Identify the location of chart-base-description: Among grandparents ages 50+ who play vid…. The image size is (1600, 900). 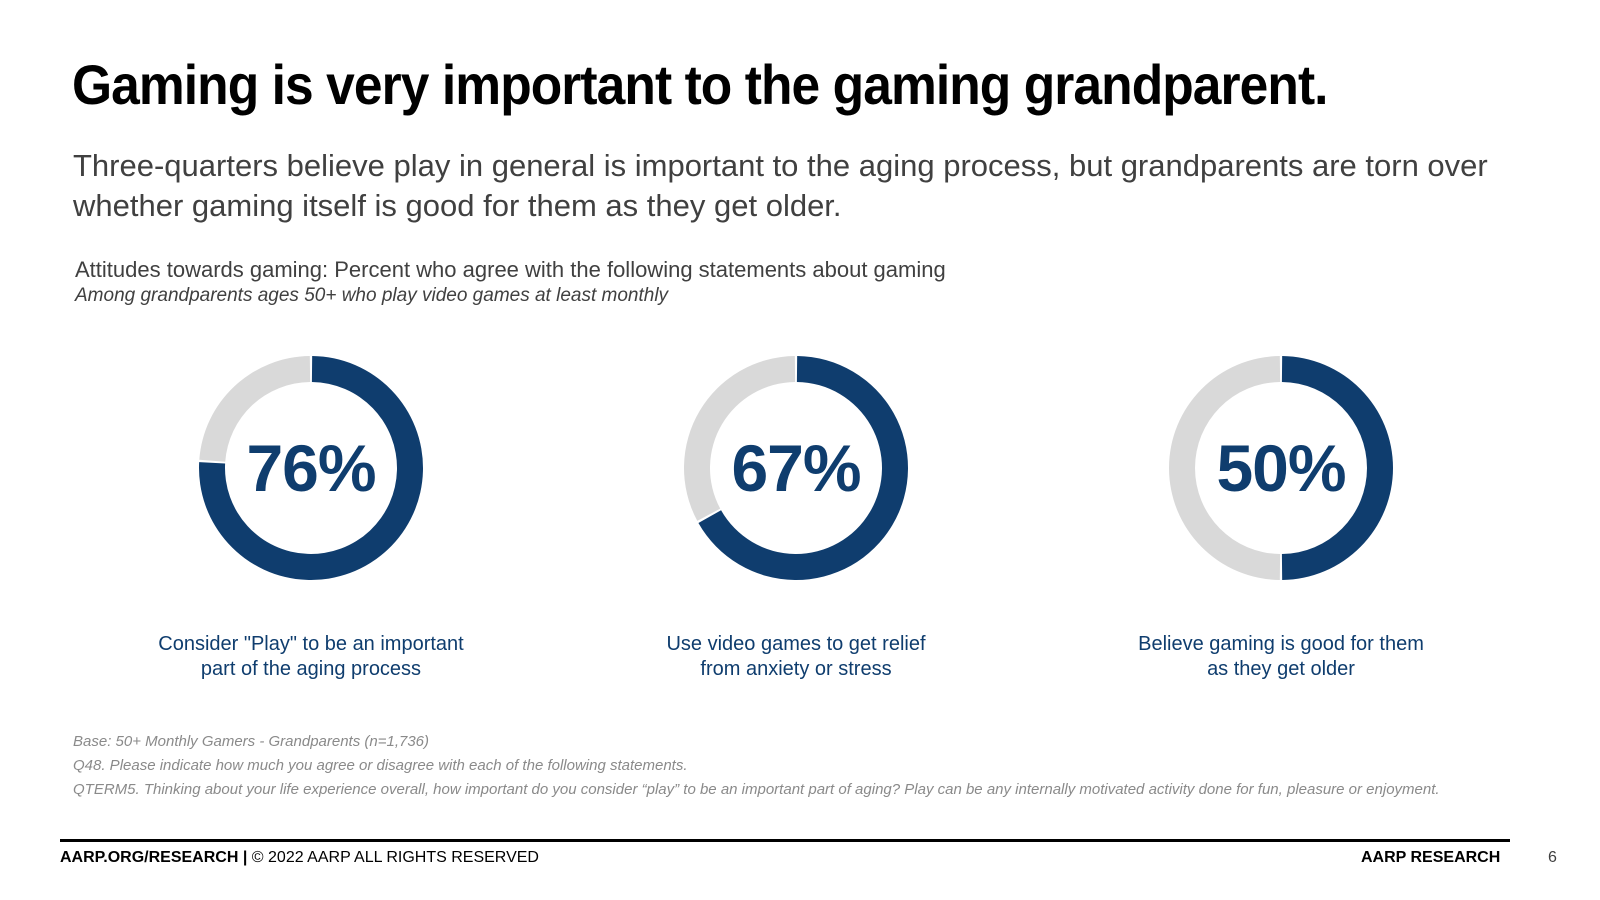
(372, 295).